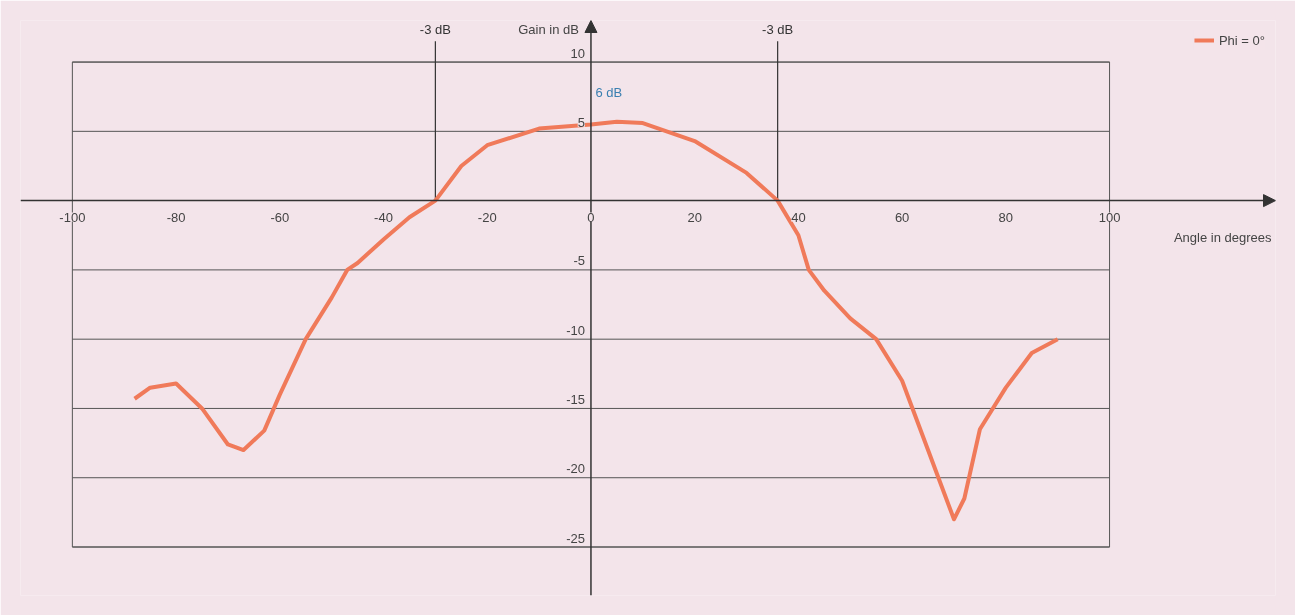  What do you see at coordinates (609, 92) in the screenshot?
I see `annotation: 6 dB` at bounding box center [609, 92].